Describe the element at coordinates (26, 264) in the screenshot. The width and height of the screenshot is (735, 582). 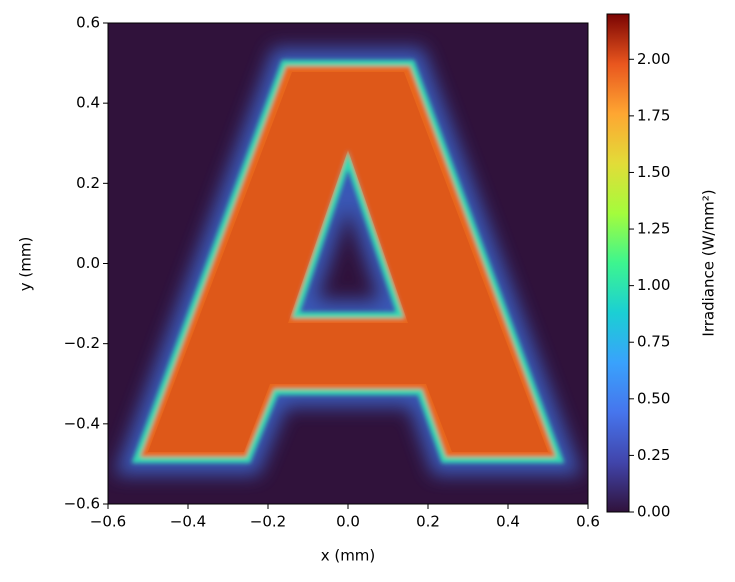
I see `y-axis-label: y (mm)` at that location.